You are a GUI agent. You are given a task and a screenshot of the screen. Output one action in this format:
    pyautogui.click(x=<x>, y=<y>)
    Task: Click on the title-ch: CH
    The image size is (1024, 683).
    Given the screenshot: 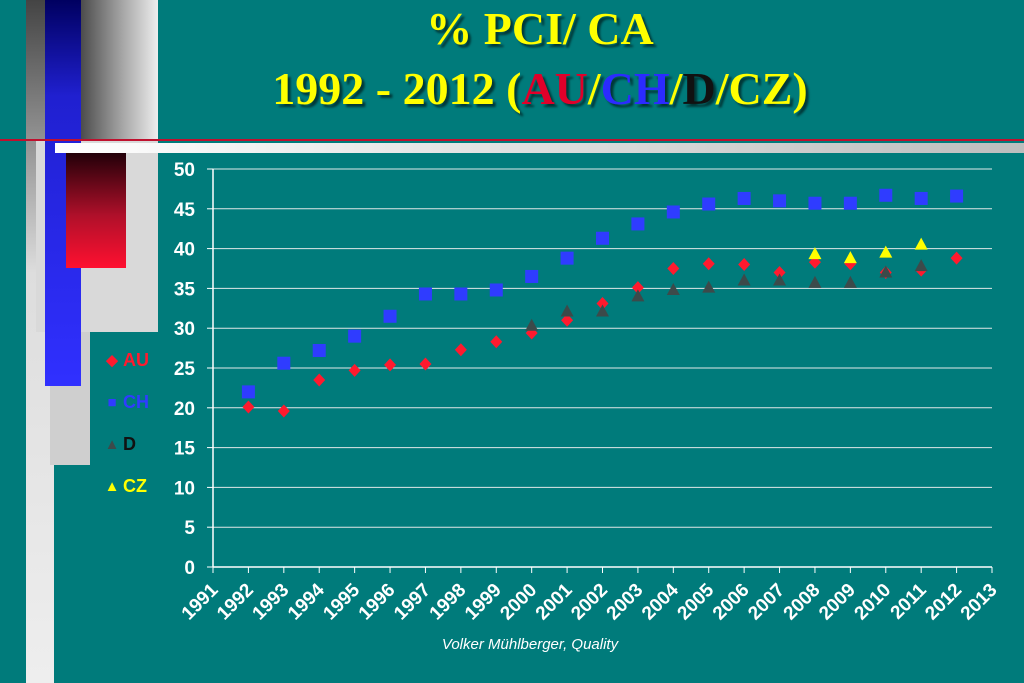 What is the action you would take?
    pyautogui.click(x=635, y=88)
    